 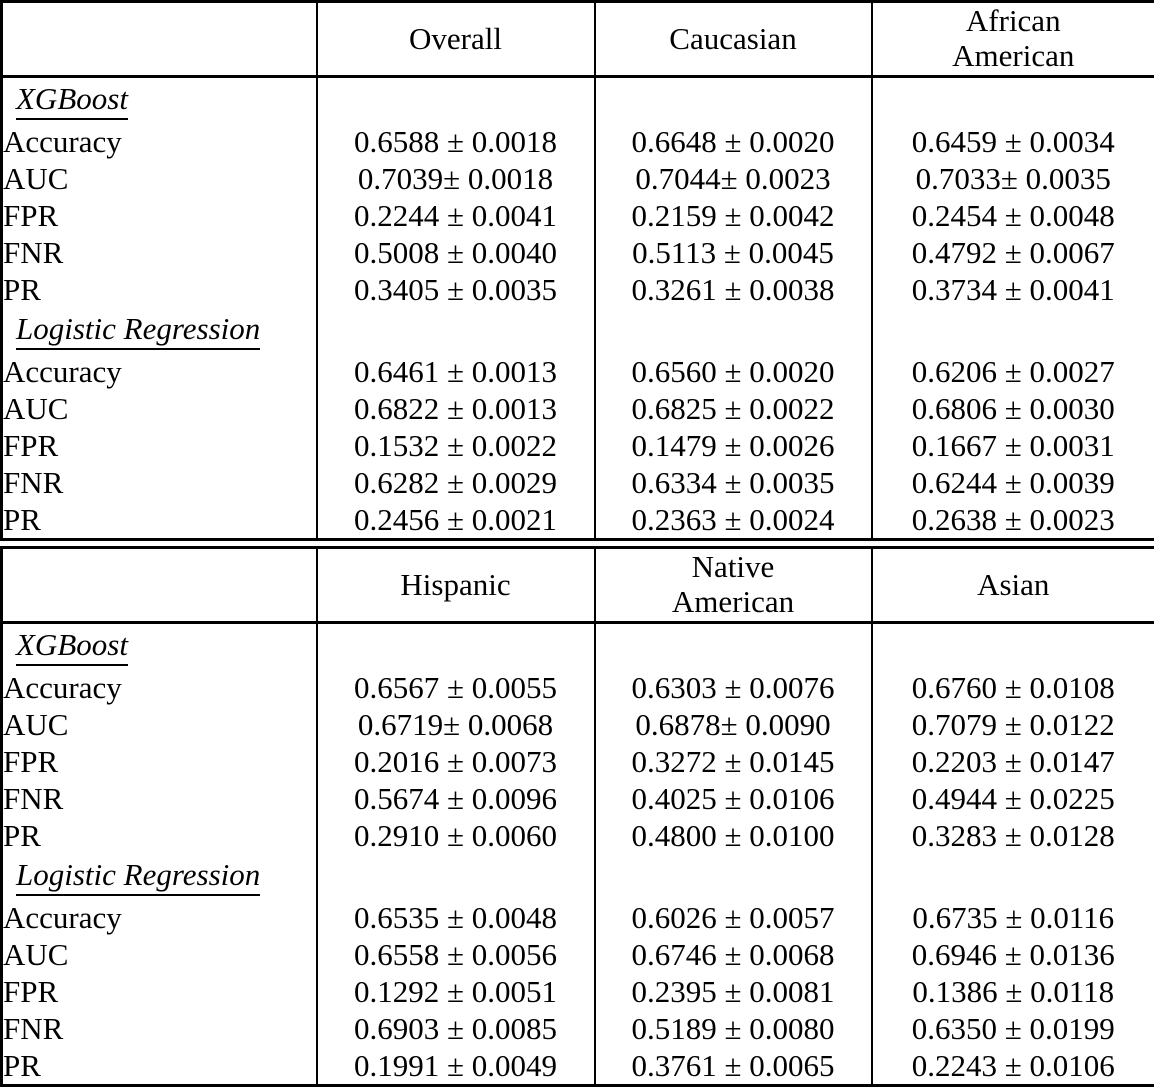 What do you see at coordinates (733, 991) in the screenshot?
I see `value-cell: 0.2395 ± 0.0081` at bounding box center [733, 991].